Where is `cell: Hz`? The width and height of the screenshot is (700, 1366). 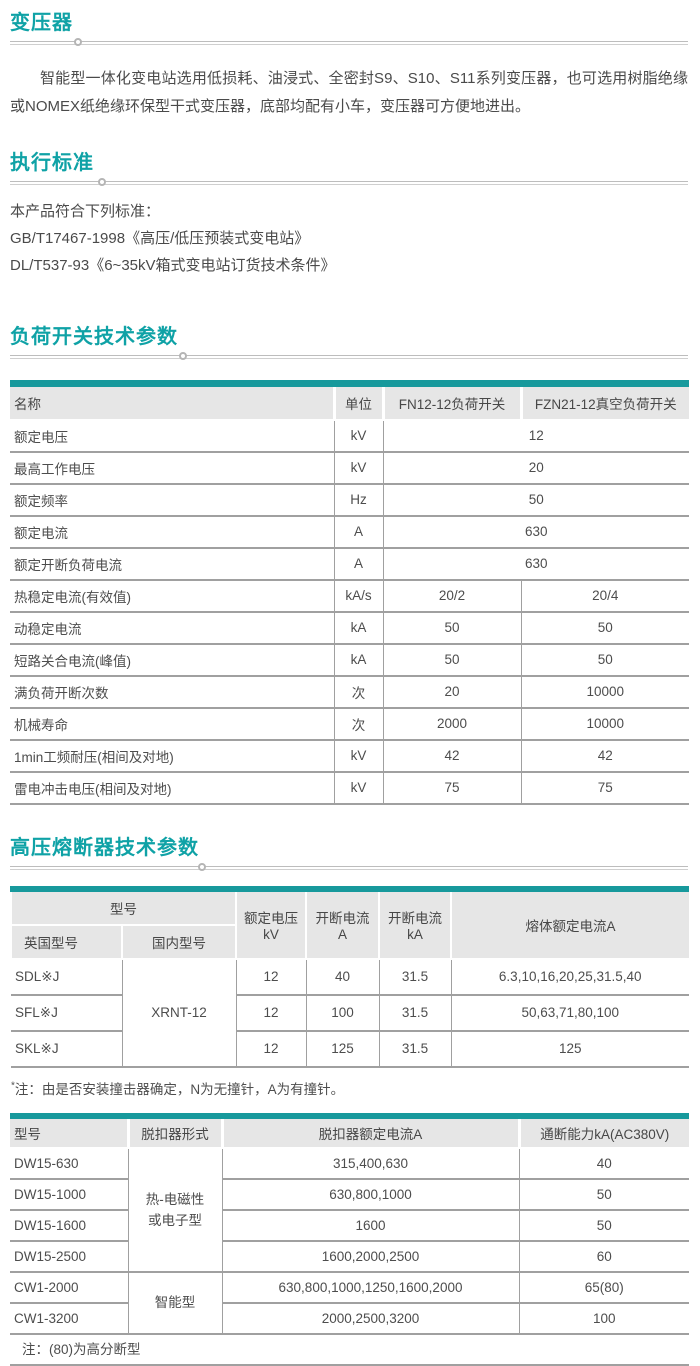 cell: Hz is located at coordinates (358, 499).